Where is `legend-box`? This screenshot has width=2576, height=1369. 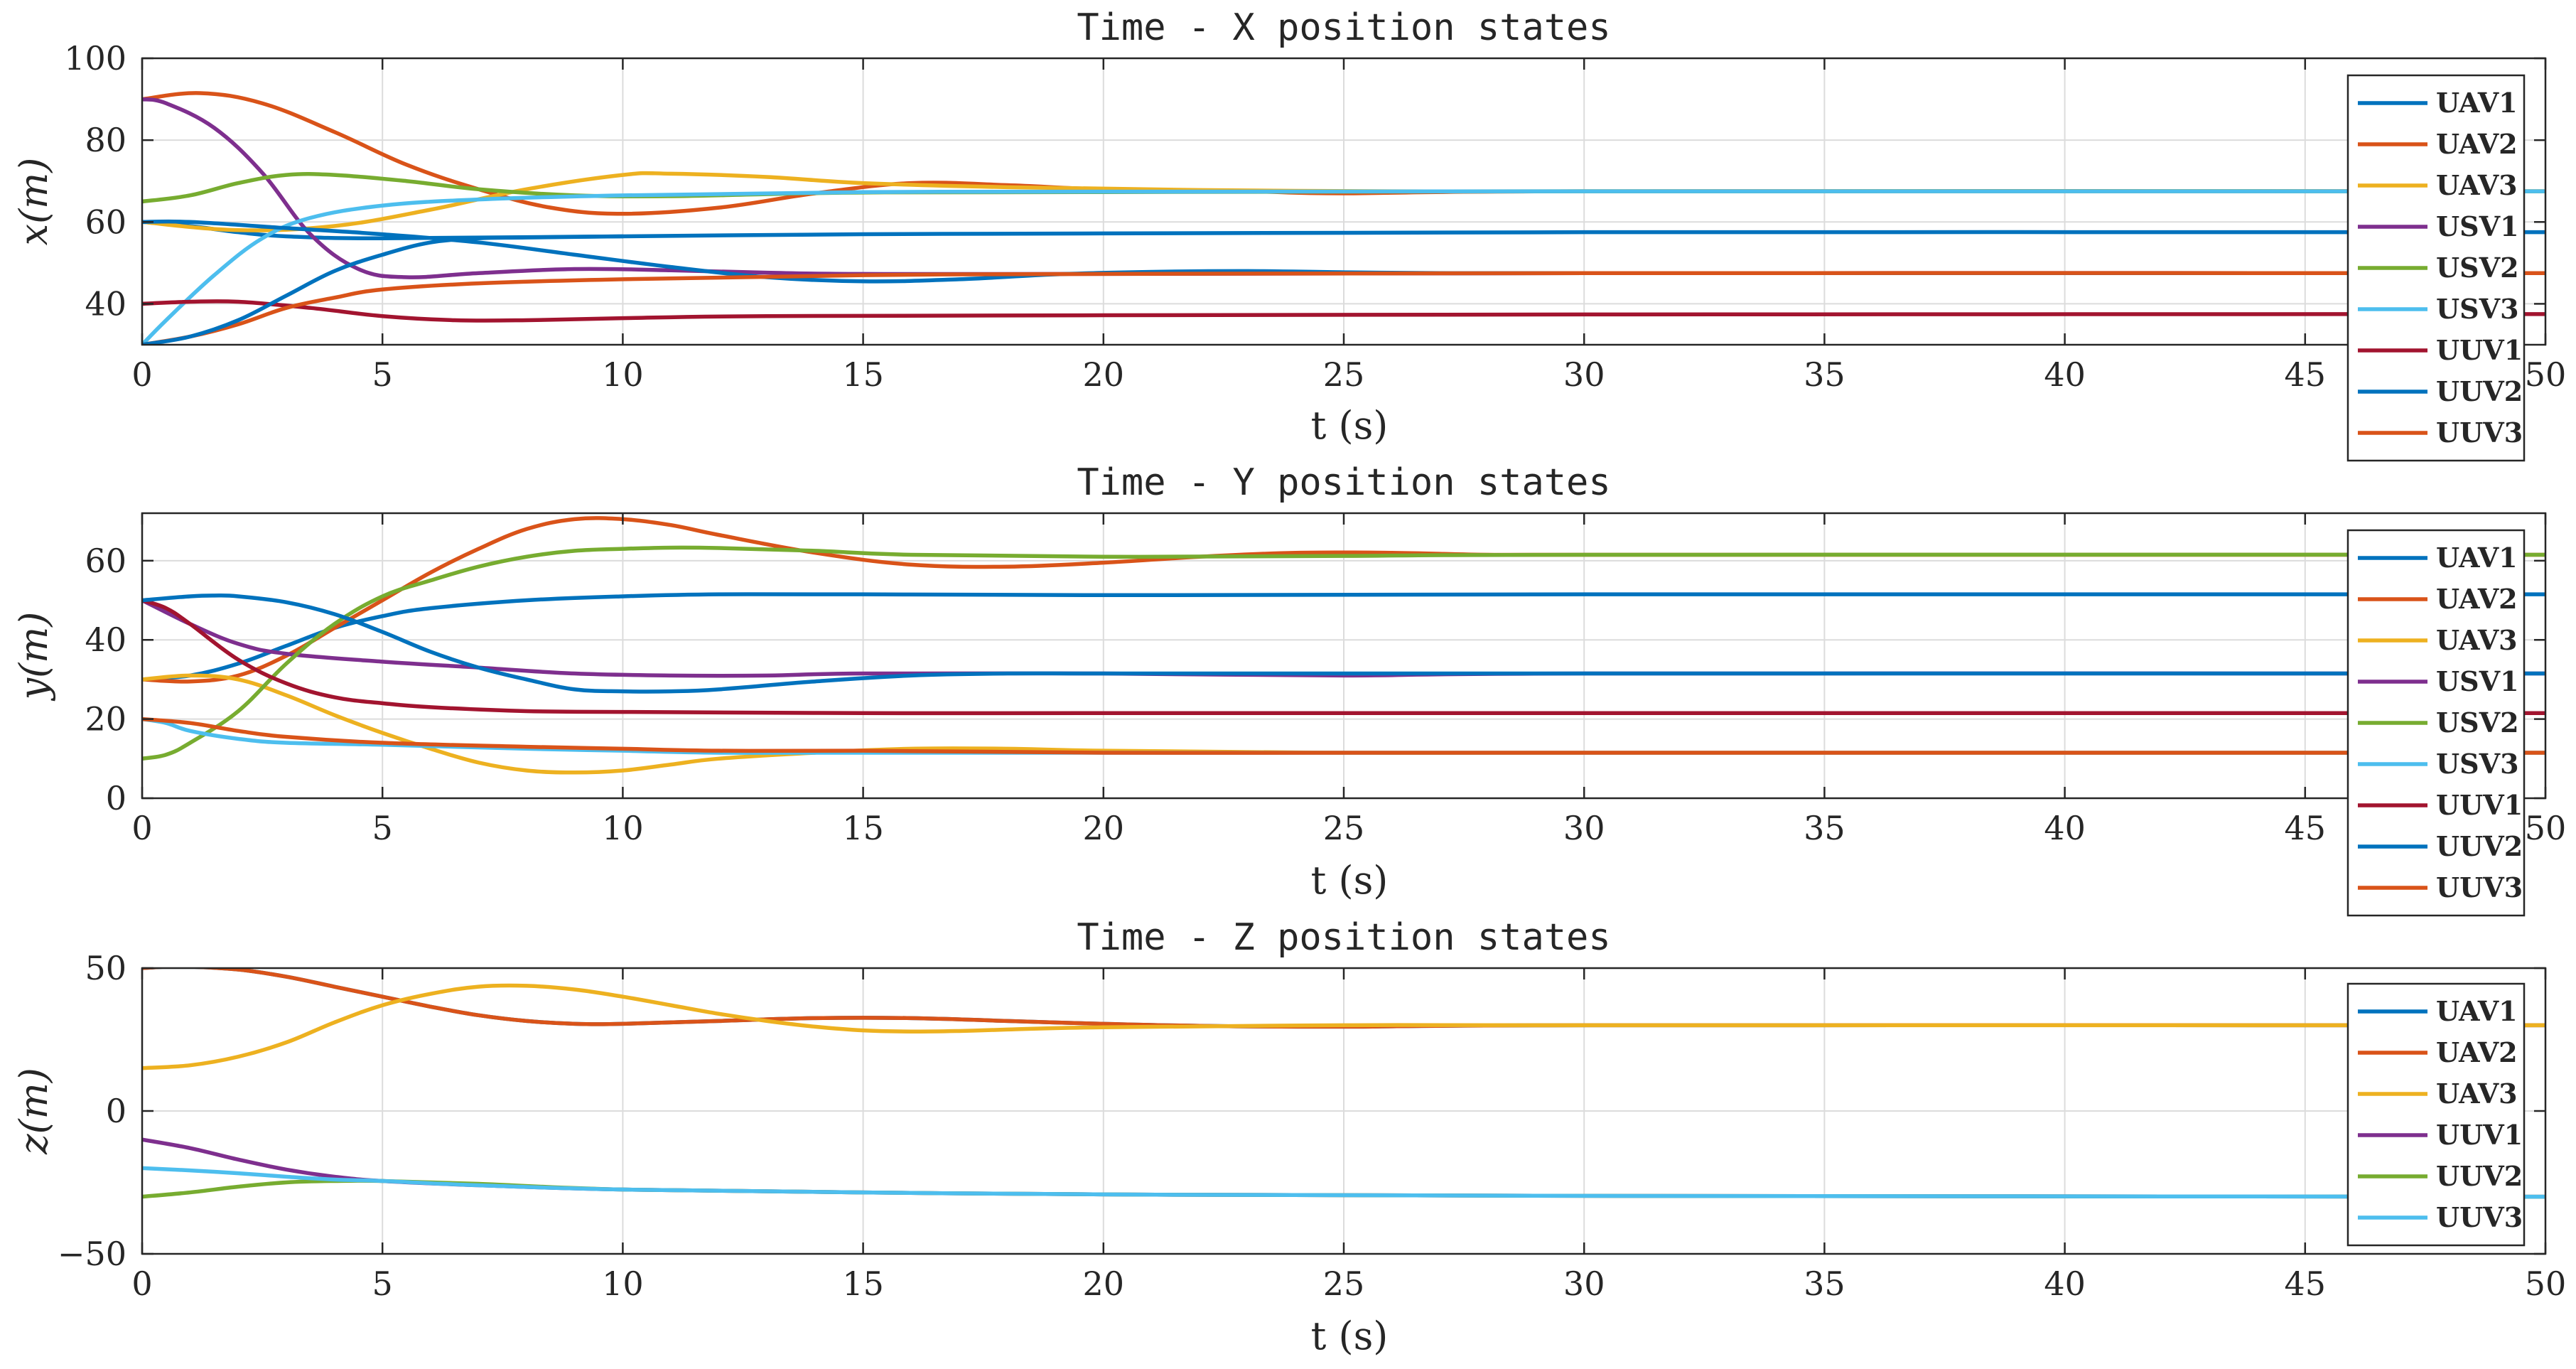
legend-box is located at coordinates (2436, 1114).